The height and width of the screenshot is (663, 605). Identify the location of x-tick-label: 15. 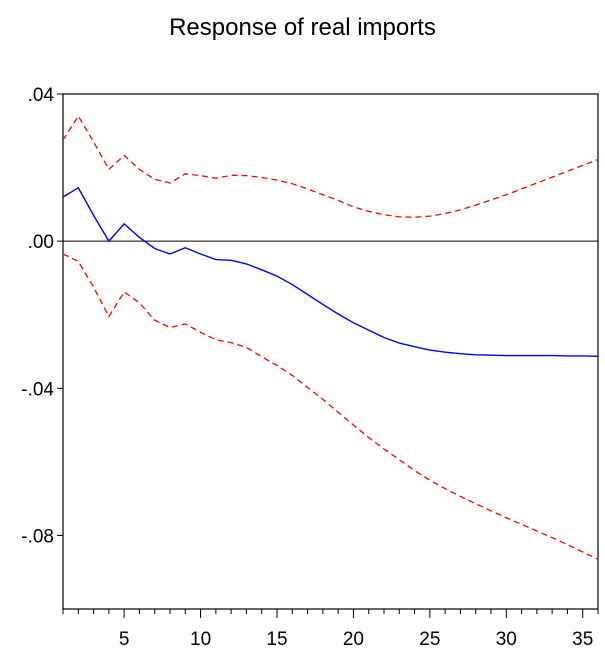
(276, 639).